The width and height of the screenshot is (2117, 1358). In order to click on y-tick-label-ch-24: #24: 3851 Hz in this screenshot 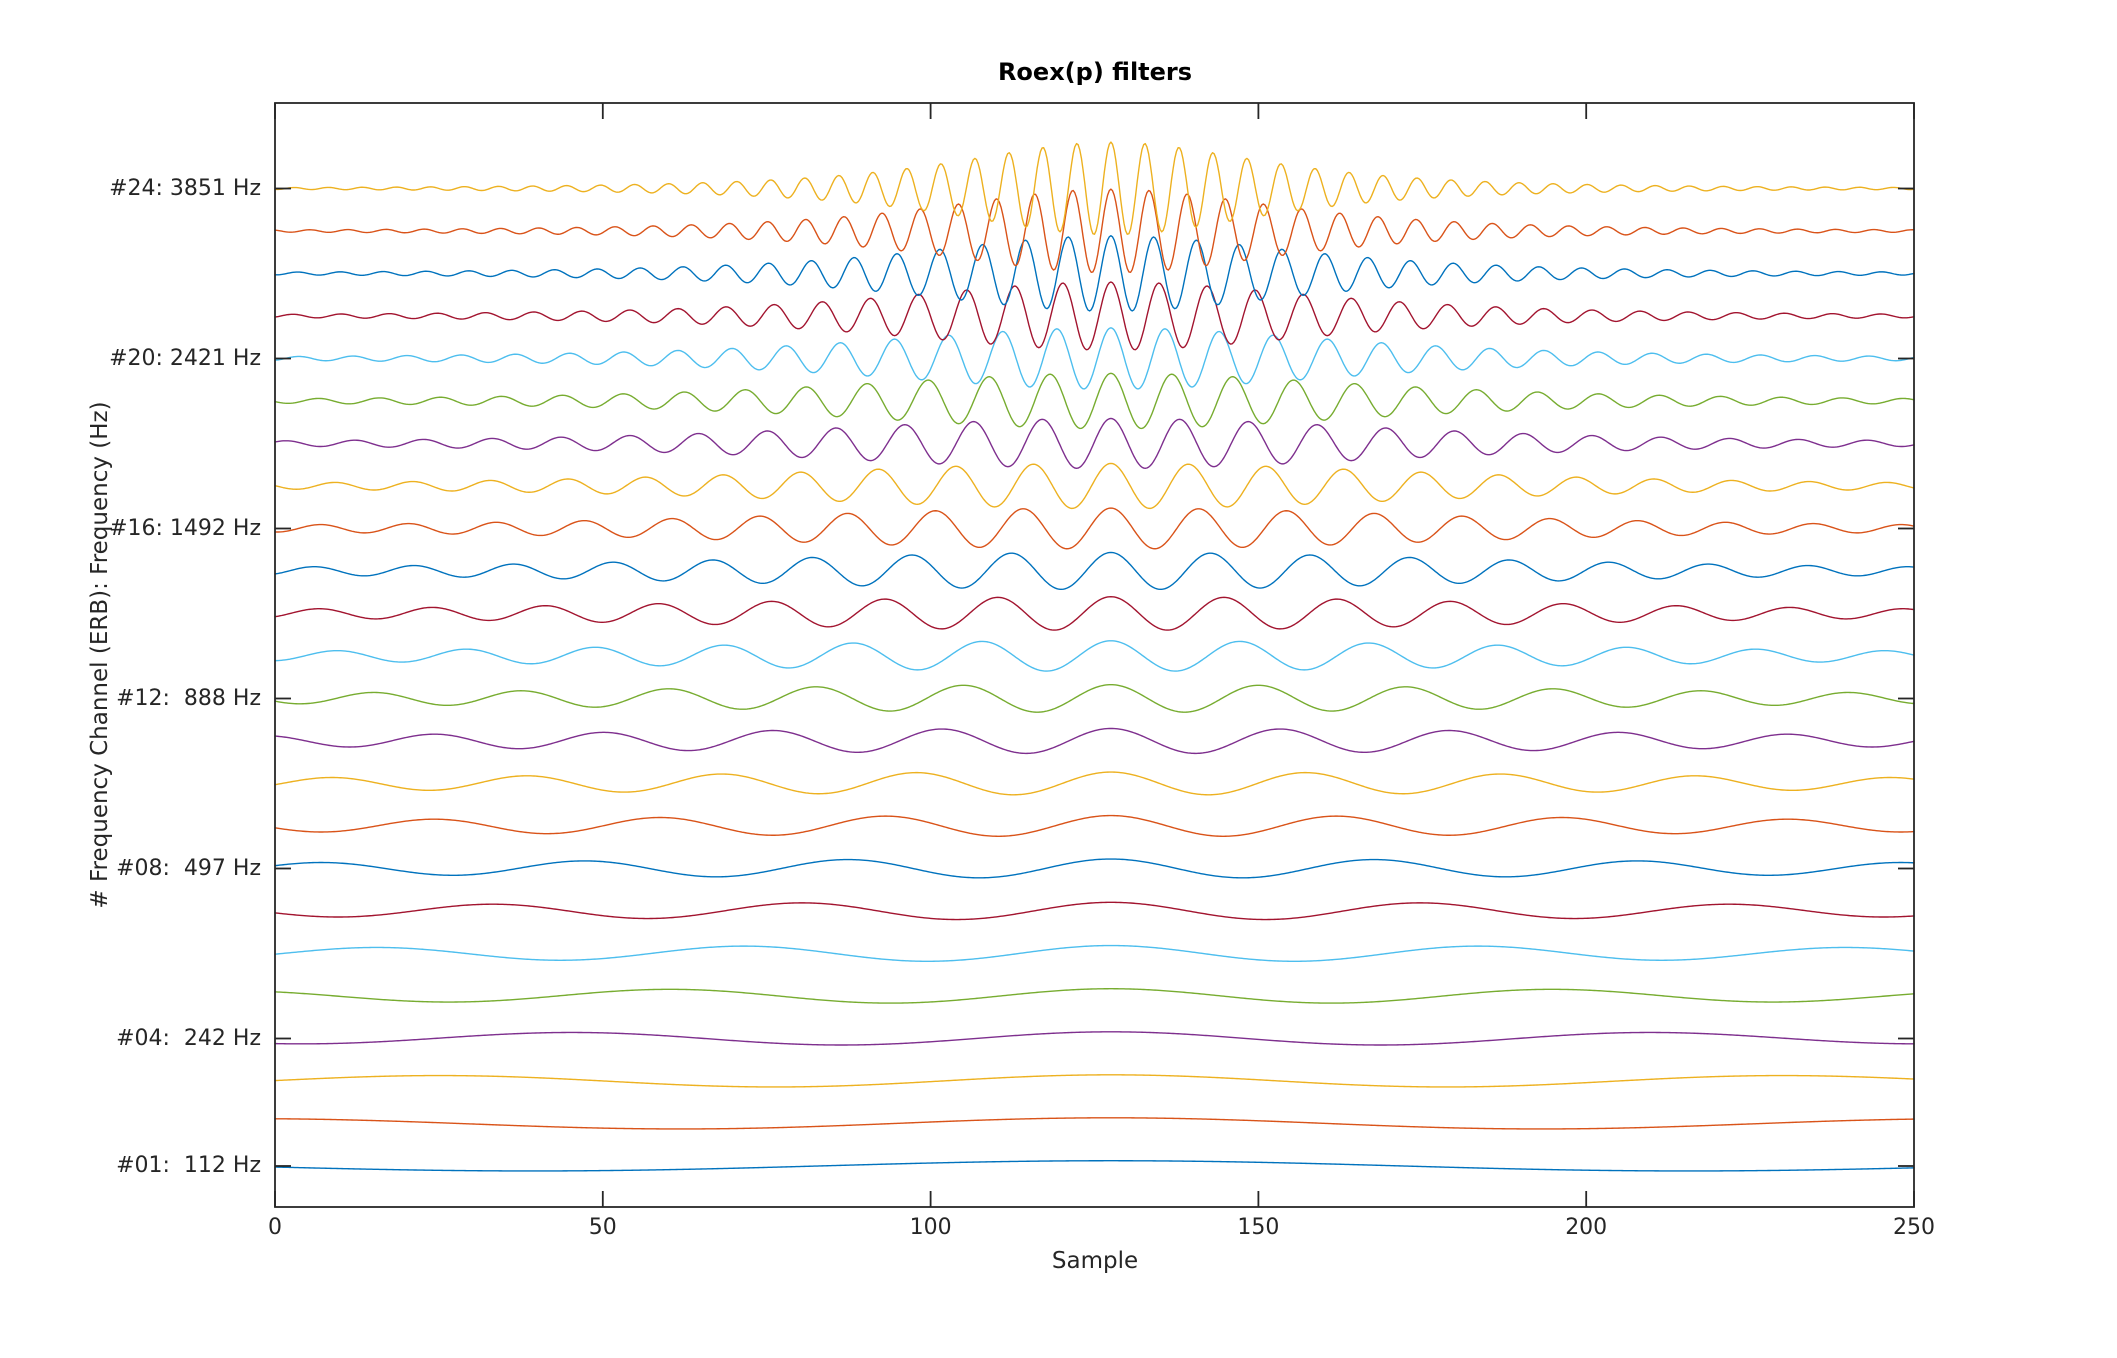, I will do `click(185, 188)`.